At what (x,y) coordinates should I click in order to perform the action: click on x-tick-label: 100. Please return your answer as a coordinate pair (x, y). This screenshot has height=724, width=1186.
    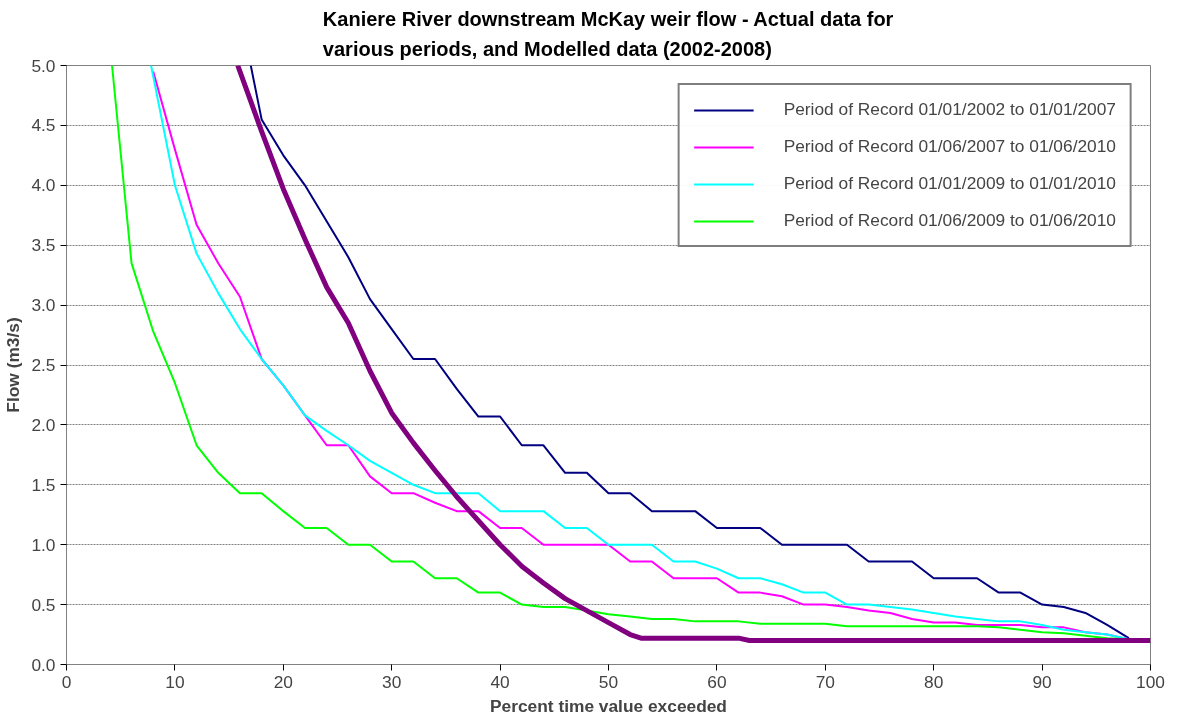
    Looking at the image, I should click on (1150, 681).